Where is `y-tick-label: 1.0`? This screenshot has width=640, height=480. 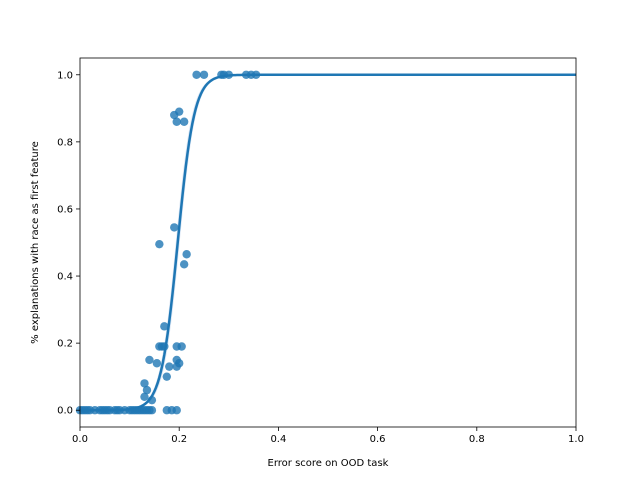 y-tick-label: 1.0 is located at coordinates (65, 75).